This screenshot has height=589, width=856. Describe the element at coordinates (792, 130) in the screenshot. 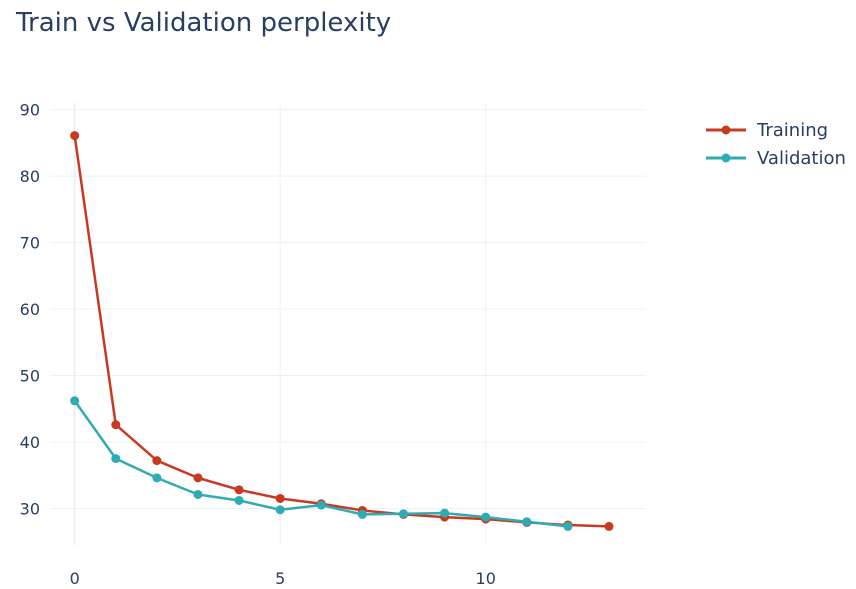

I see `legend-label: Training` at that location.